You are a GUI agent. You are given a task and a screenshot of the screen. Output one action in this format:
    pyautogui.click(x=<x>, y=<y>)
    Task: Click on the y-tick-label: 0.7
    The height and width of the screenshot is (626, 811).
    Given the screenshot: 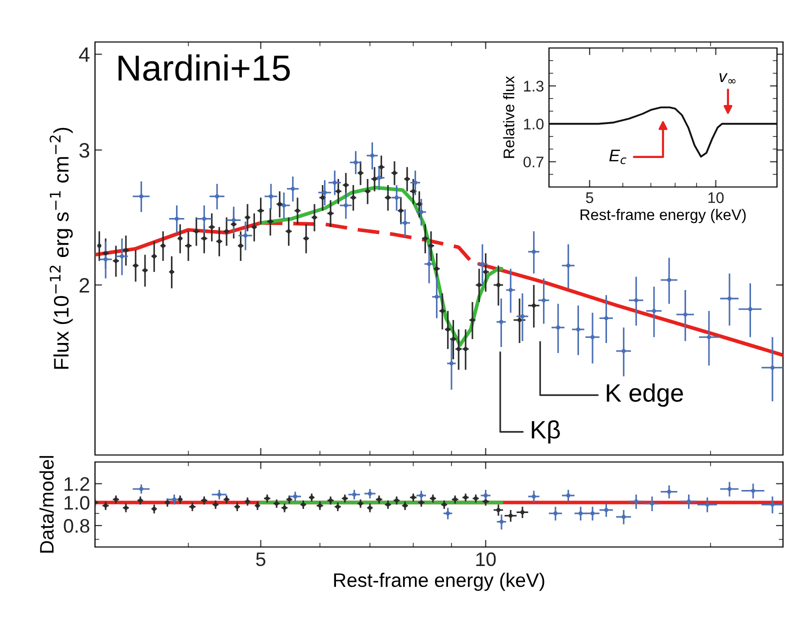 What is the action you would take?
    pyautogui.click(x=534, y=162)
    